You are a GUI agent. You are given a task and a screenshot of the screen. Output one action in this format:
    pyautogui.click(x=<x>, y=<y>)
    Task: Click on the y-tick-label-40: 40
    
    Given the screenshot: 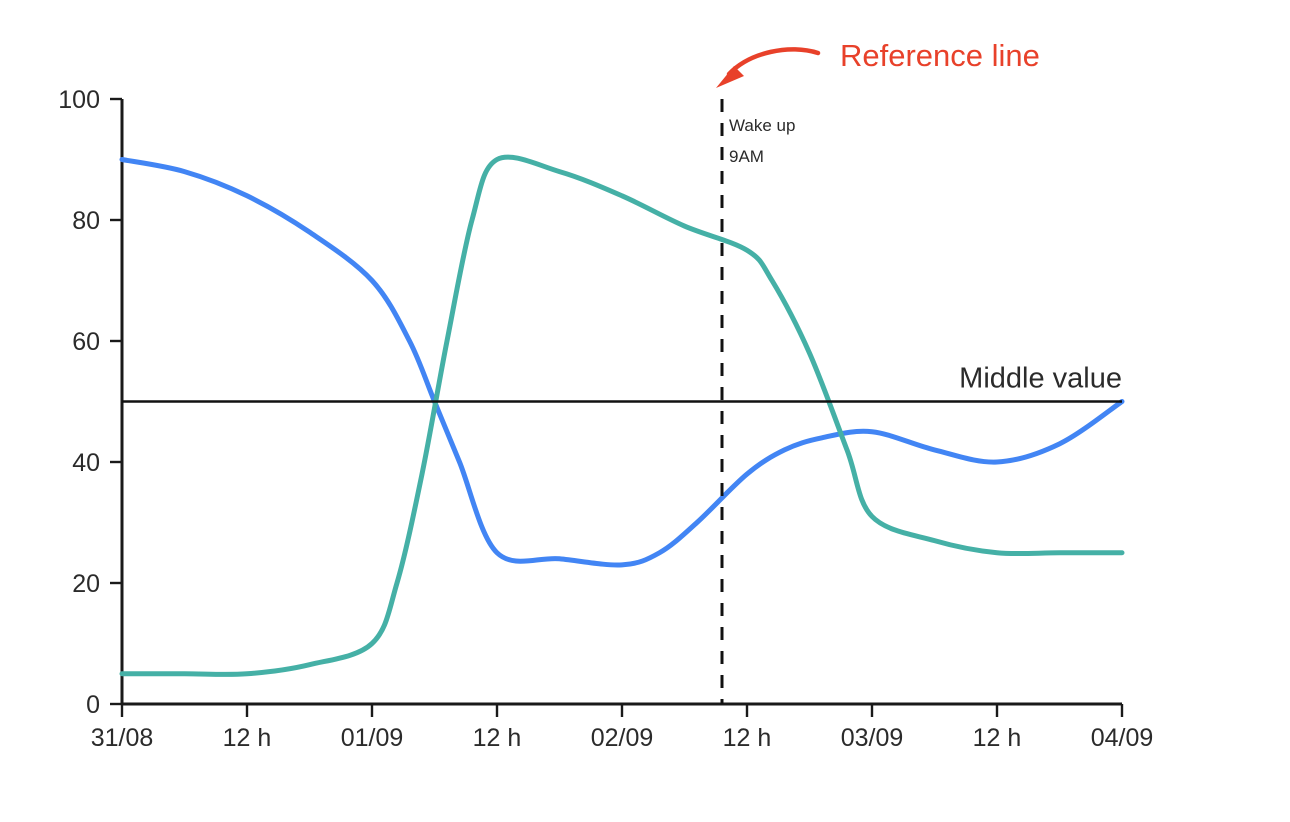 What is the action you would take?
    pyautogui.click(x=86, y=463)
    